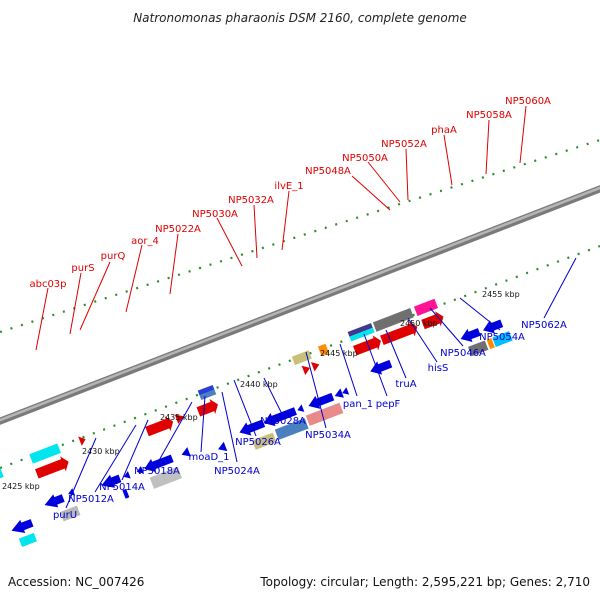 This screenshot has width=600, height=600. I want to click on tick-2430: 2430 kbp, so click(101, 451).